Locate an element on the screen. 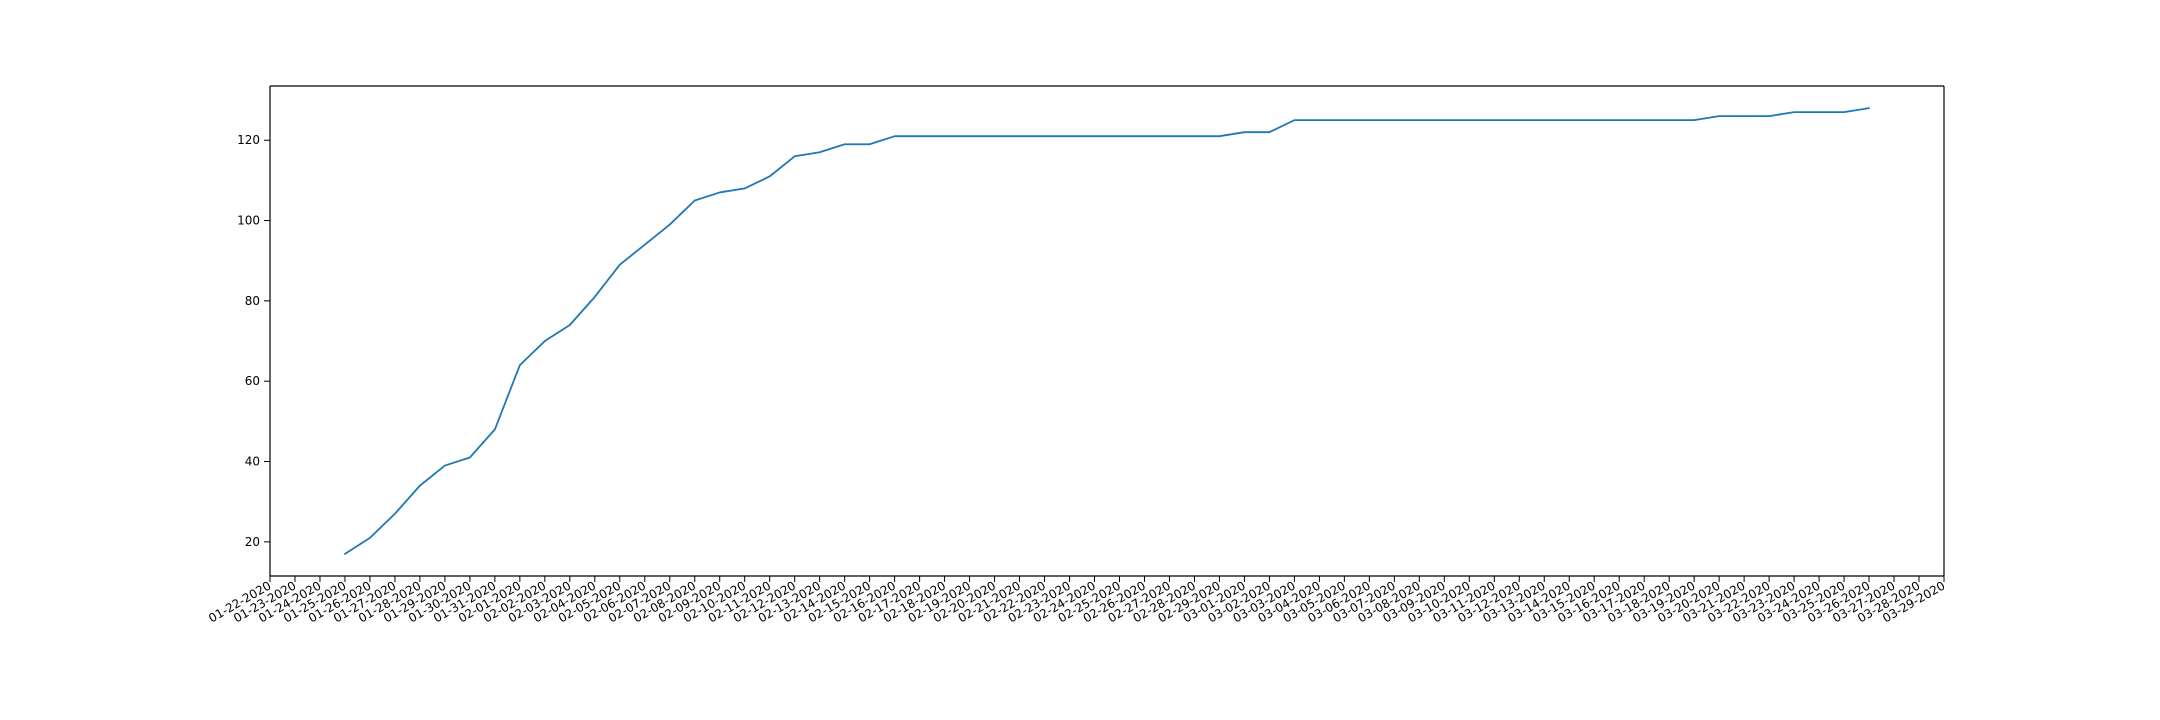 The width and height of the screenshot is (2160, 720). y-tick-label: 20 is located at coordinates (252, 542).